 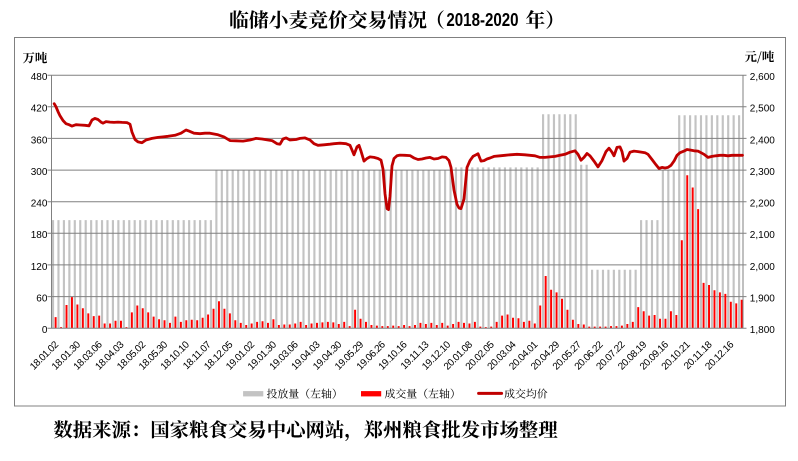 I want to click on svg-text: 480, so click(x=39, y=77).